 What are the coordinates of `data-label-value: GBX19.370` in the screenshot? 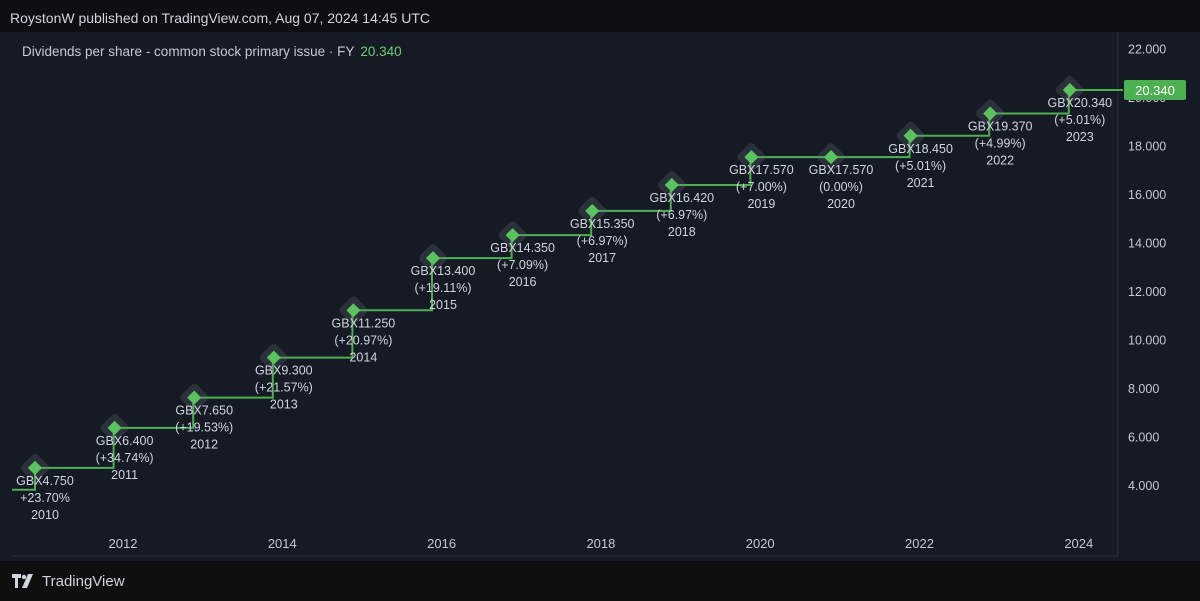 It's located at (1000, 126).